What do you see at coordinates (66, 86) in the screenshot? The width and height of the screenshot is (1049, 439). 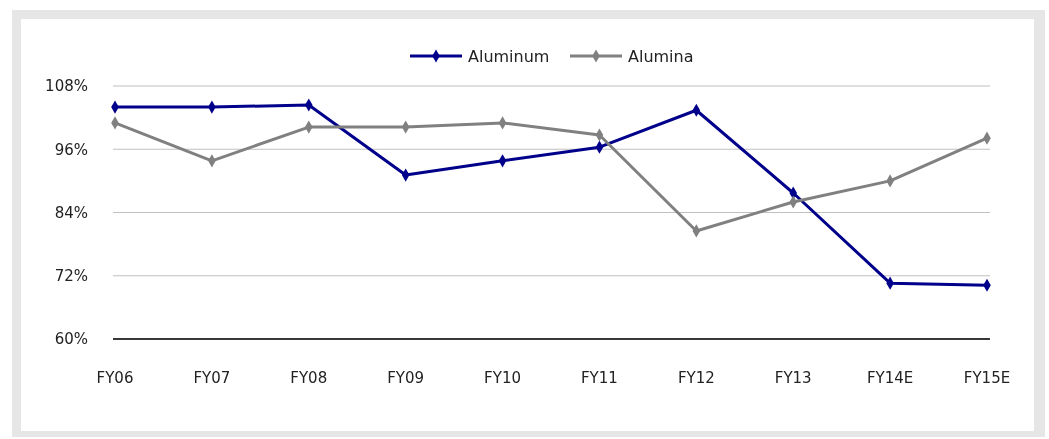 I see `y-tick-label: 108%` at bounding box center [66, 86].